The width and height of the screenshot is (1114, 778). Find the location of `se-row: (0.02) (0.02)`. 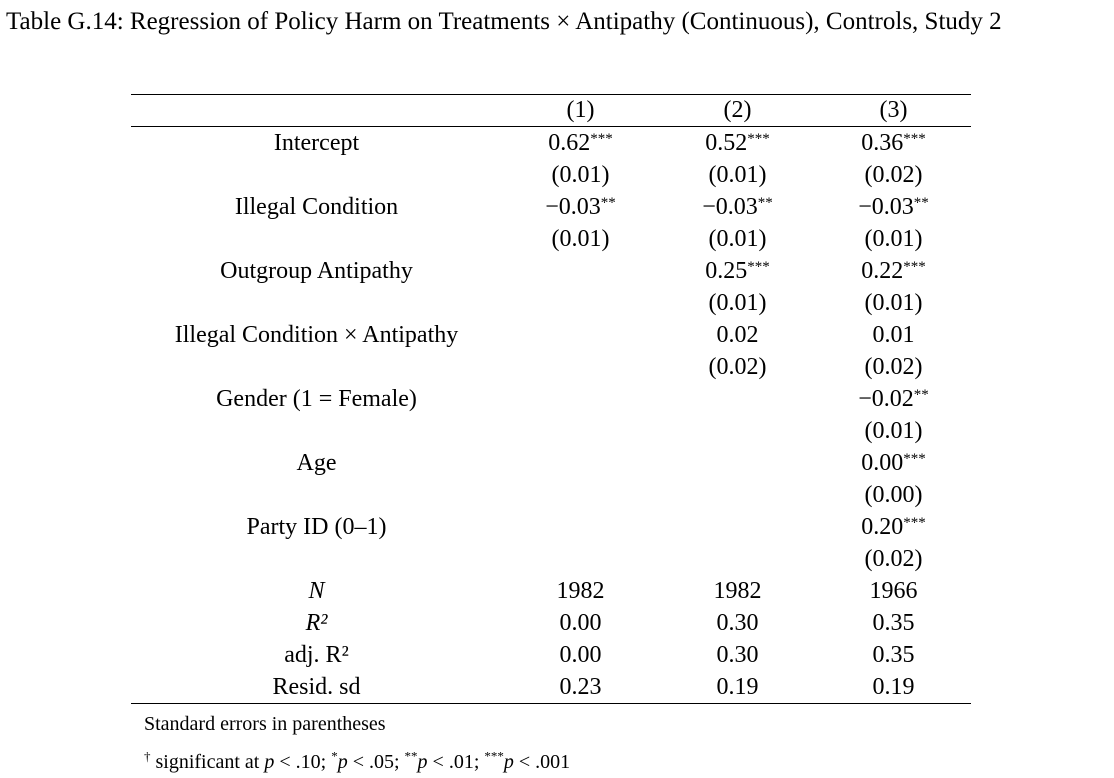

se-row: (0.02) (0.02) is located at coordinates (551, 367).